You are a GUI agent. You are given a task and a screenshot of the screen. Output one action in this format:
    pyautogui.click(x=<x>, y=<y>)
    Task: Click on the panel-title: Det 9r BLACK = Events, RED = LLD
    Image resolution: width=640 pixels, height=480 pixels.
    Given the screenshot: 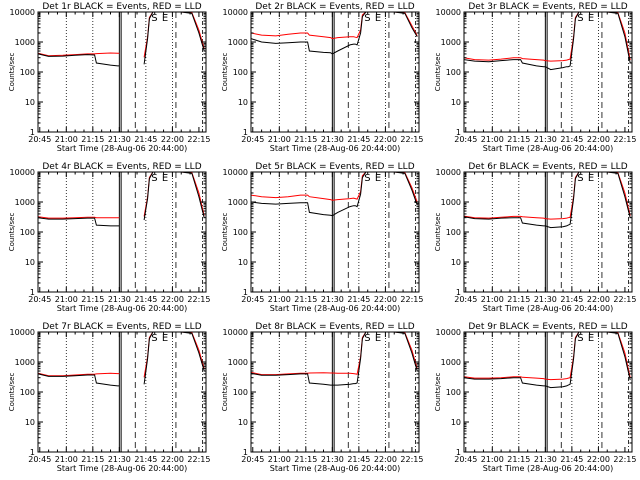 What is the action you would take?
    pyautogui.click(x=547, y=327)
    